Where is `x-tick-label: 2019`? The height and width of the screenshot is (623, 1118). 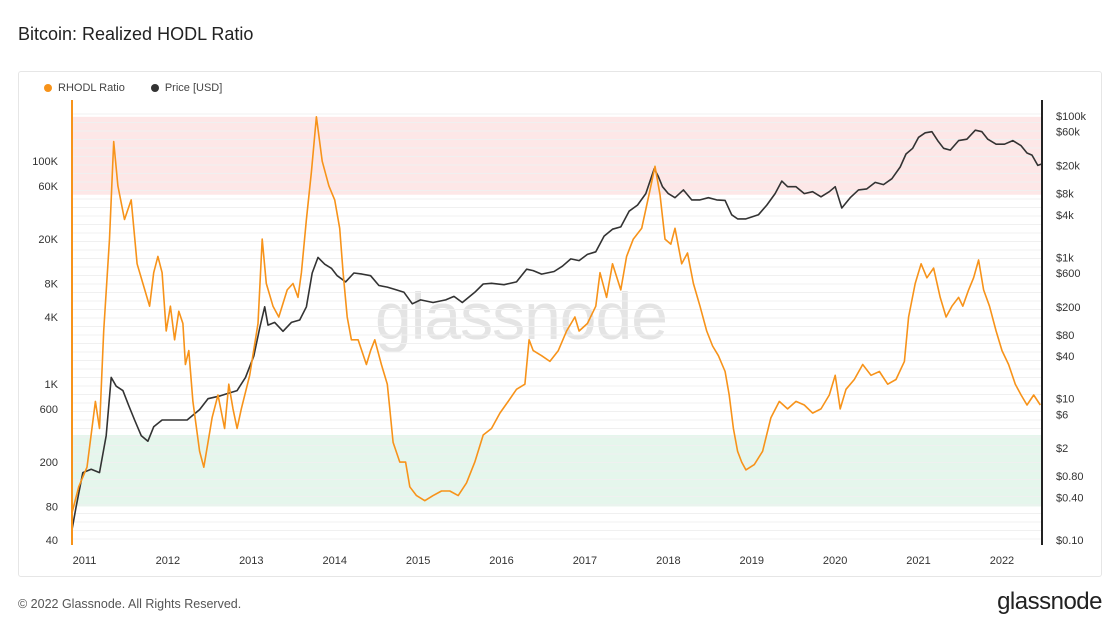
x-tick-label: 2019 is located at coordinates (751, 561).